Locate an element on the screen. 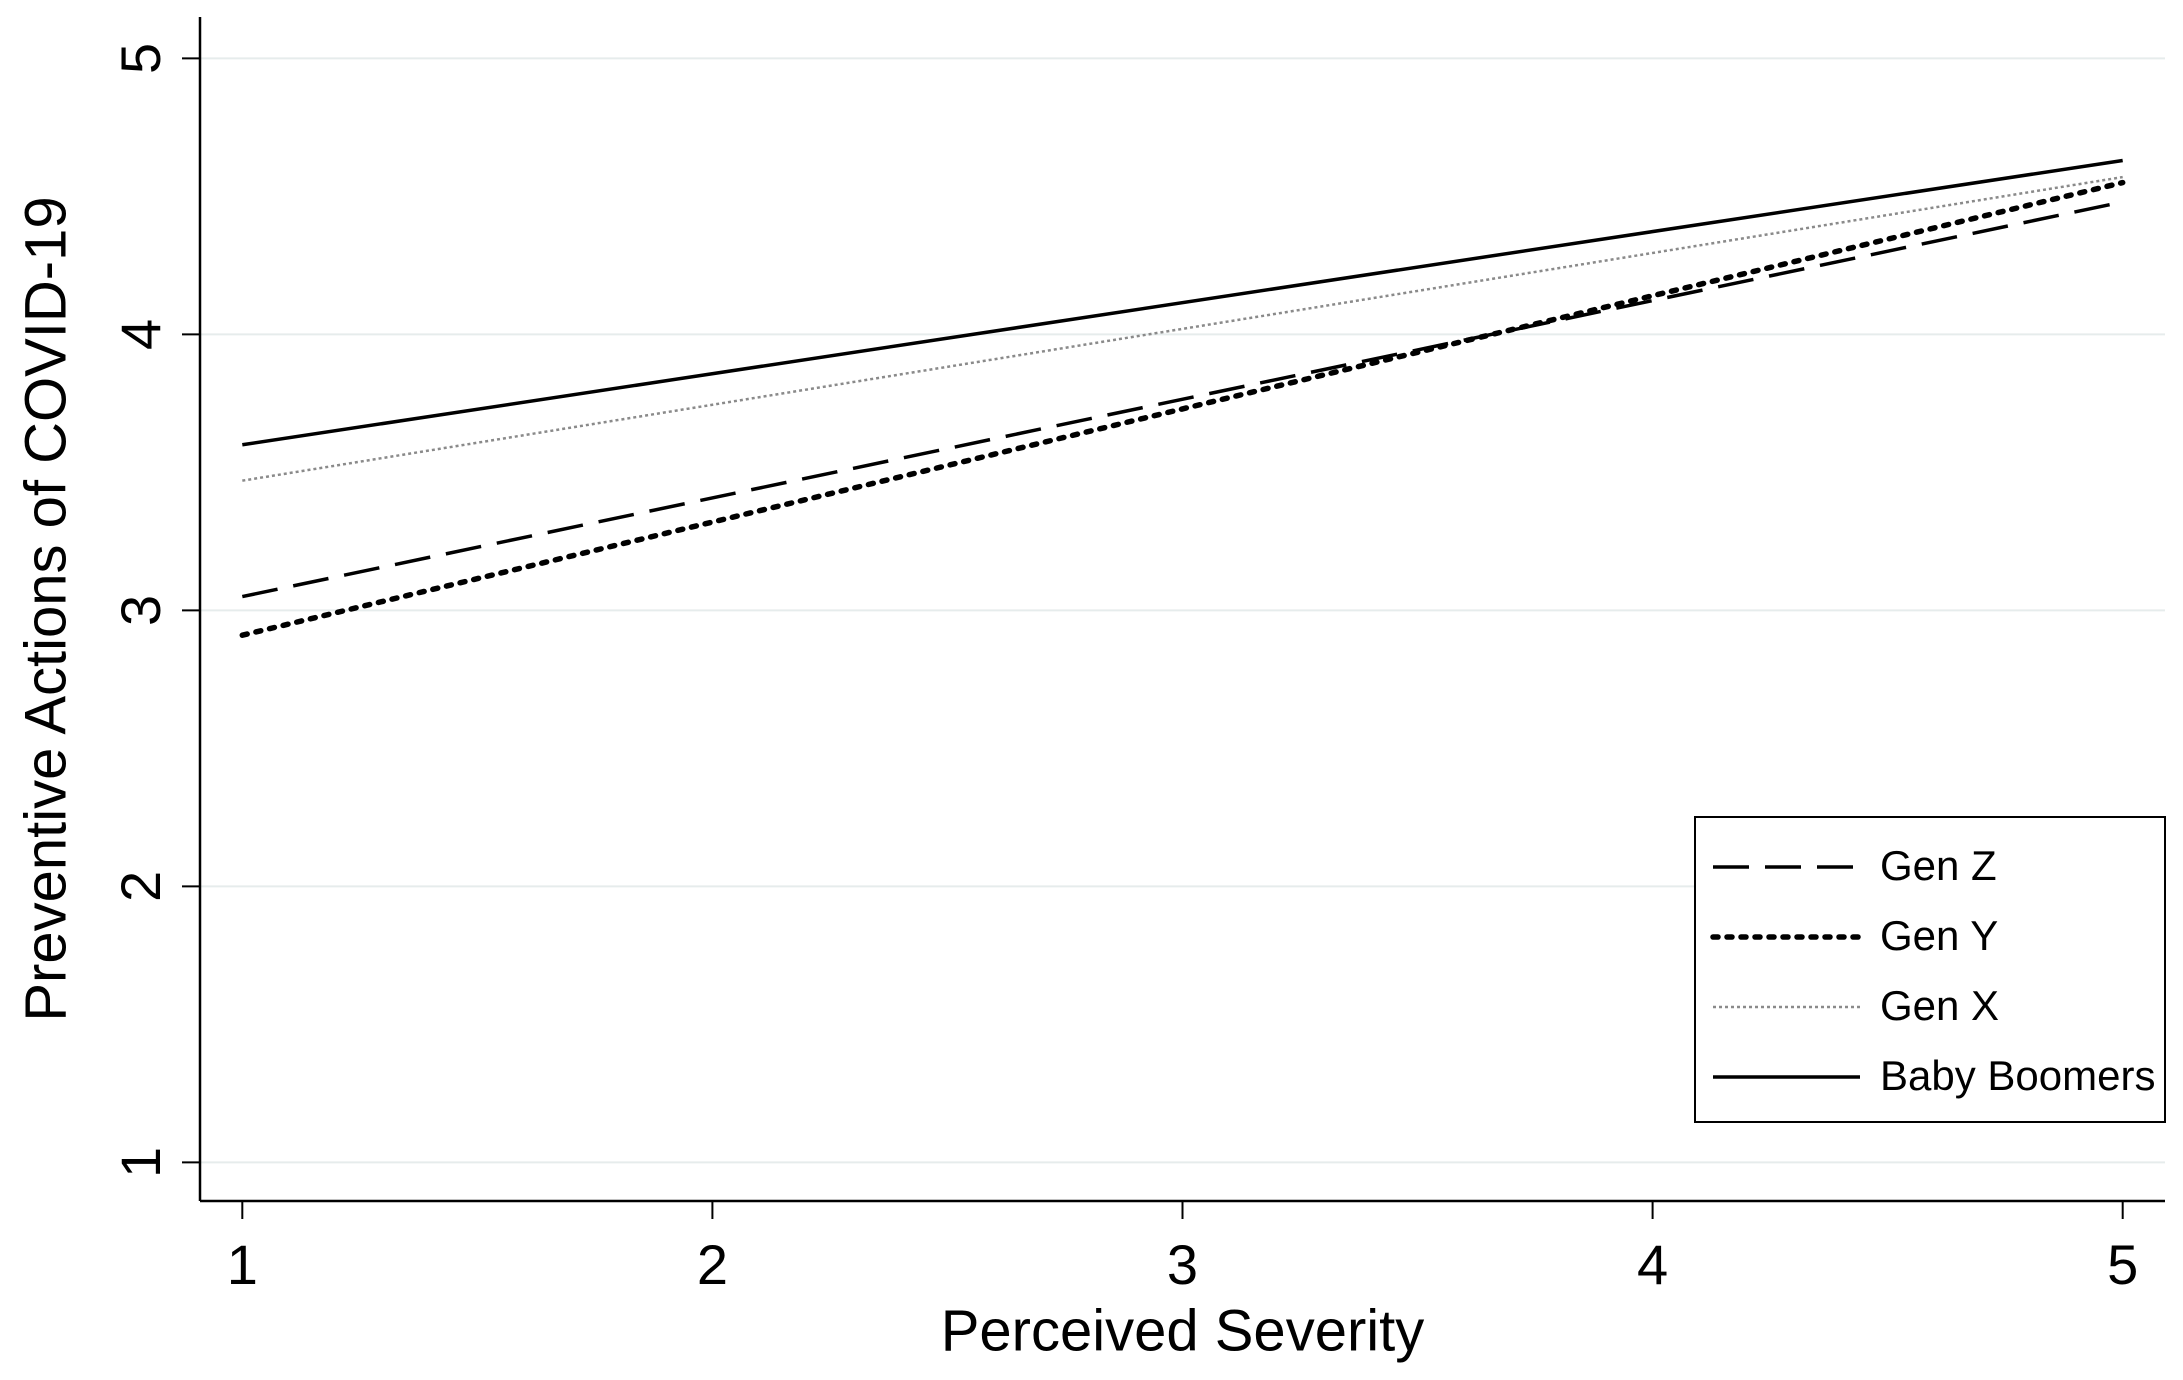  legend-label: Baby Boomers is located at coordinates (2017, 1075).